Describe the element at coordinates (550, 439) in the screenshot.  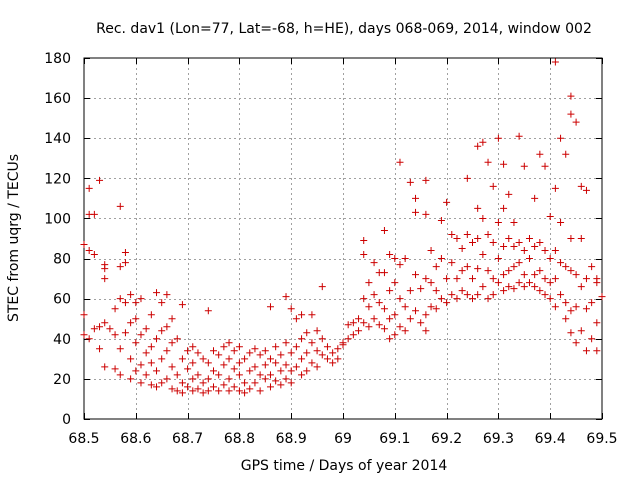
I see `x-tick-label: 69.4` at that location.